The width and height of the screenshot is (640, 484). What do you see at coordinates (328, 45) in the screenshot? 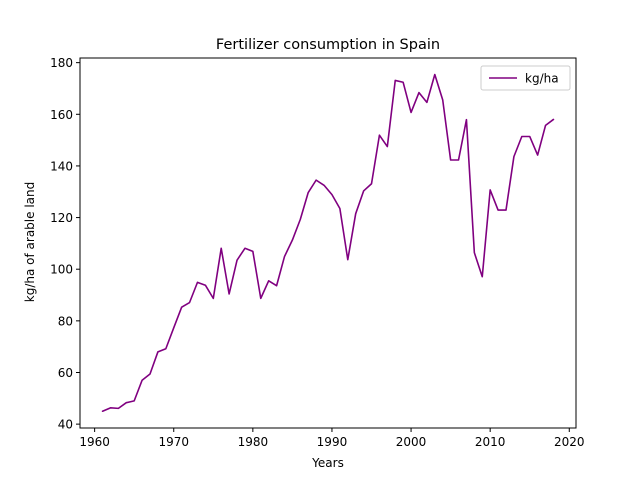
I see `chart-title: Fertilizer consumption in Spain` at bounding box center [328, 45].